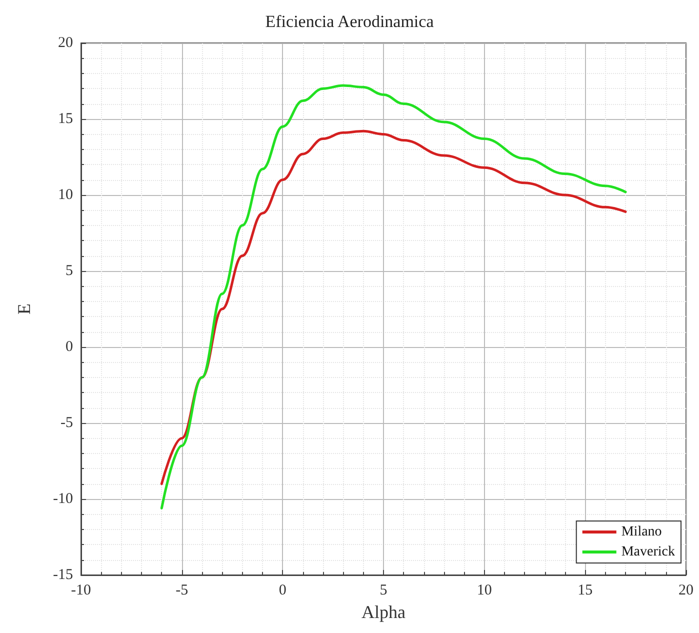  I want to click on y-tick-label: 15, so click(65, 119).